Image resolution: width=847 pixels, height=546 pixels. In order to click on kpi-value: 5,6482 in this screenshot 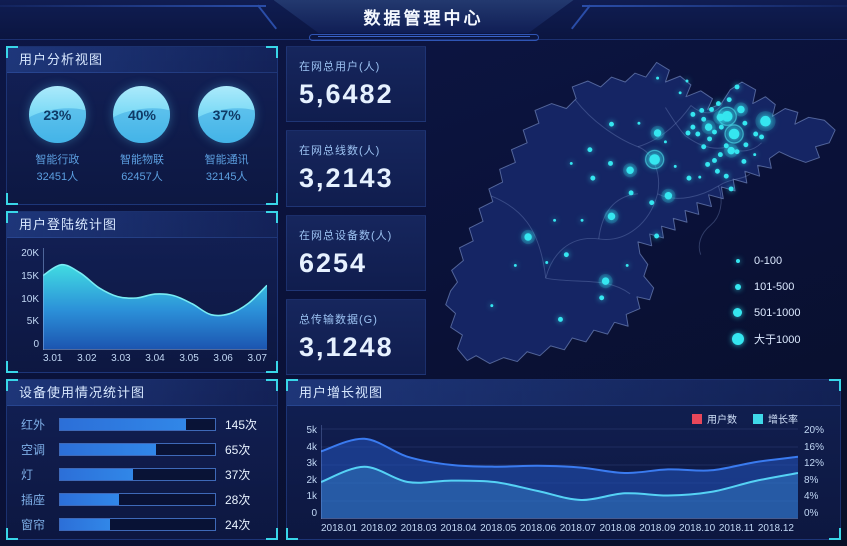, I will do `click(346, 94)`.